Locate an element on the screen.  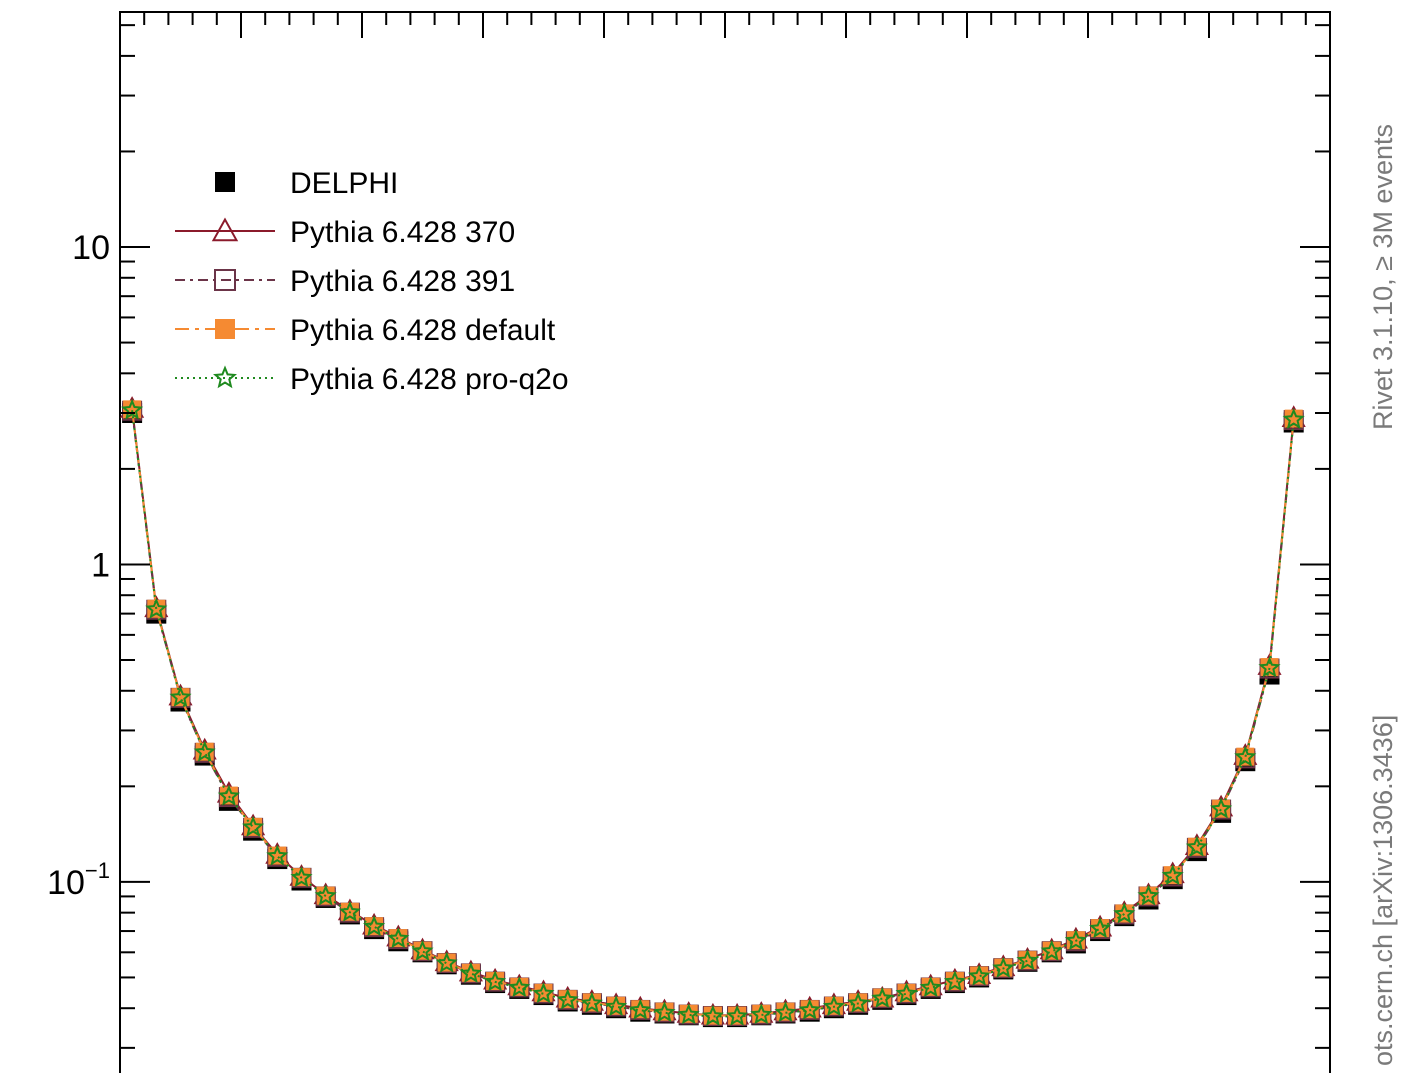
y-tick-label-base: 1 is located at coordinates (100, 565).